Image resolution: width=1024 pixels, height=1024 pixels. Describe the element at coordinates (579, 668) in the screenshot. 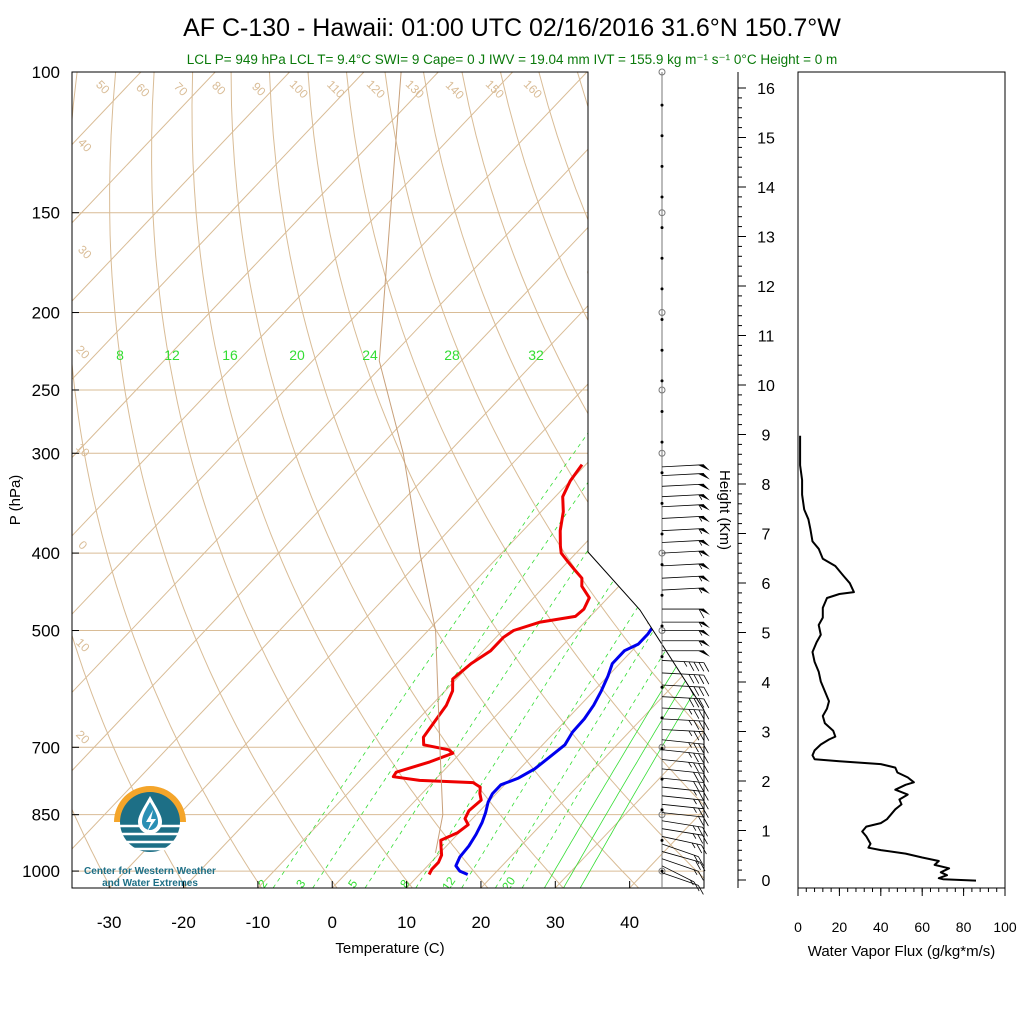

I see `temperature-line` at that location.